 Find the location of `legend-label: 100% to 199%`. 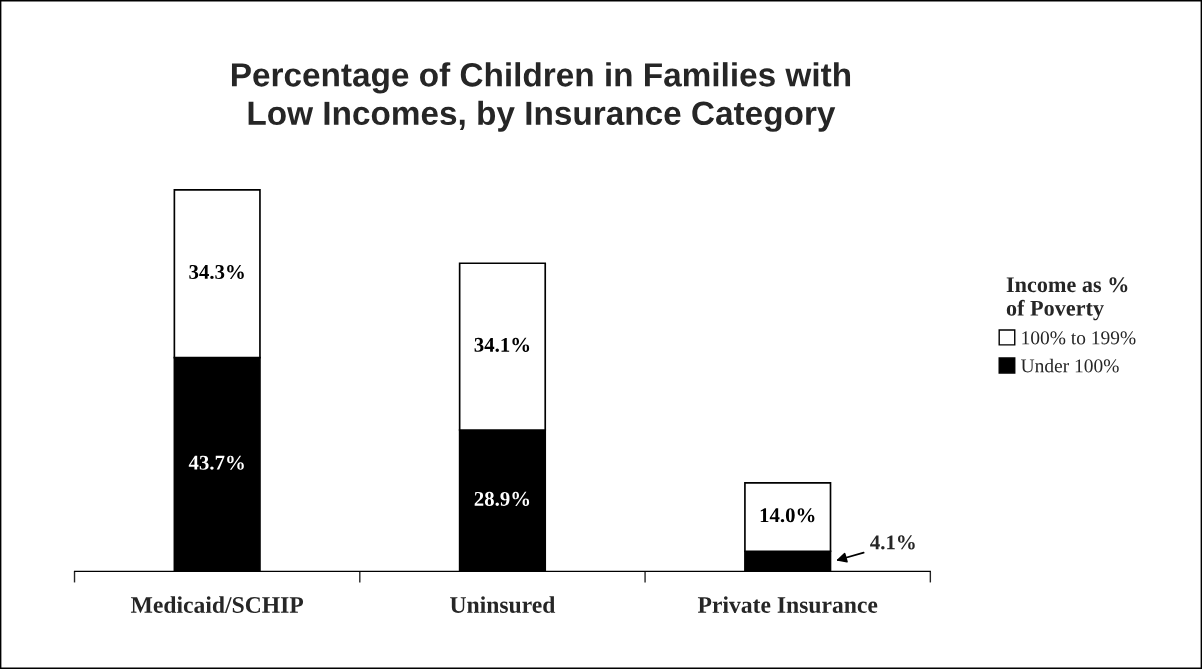

legend-label: 100% to 199% is located at coordinates (1079, 338).